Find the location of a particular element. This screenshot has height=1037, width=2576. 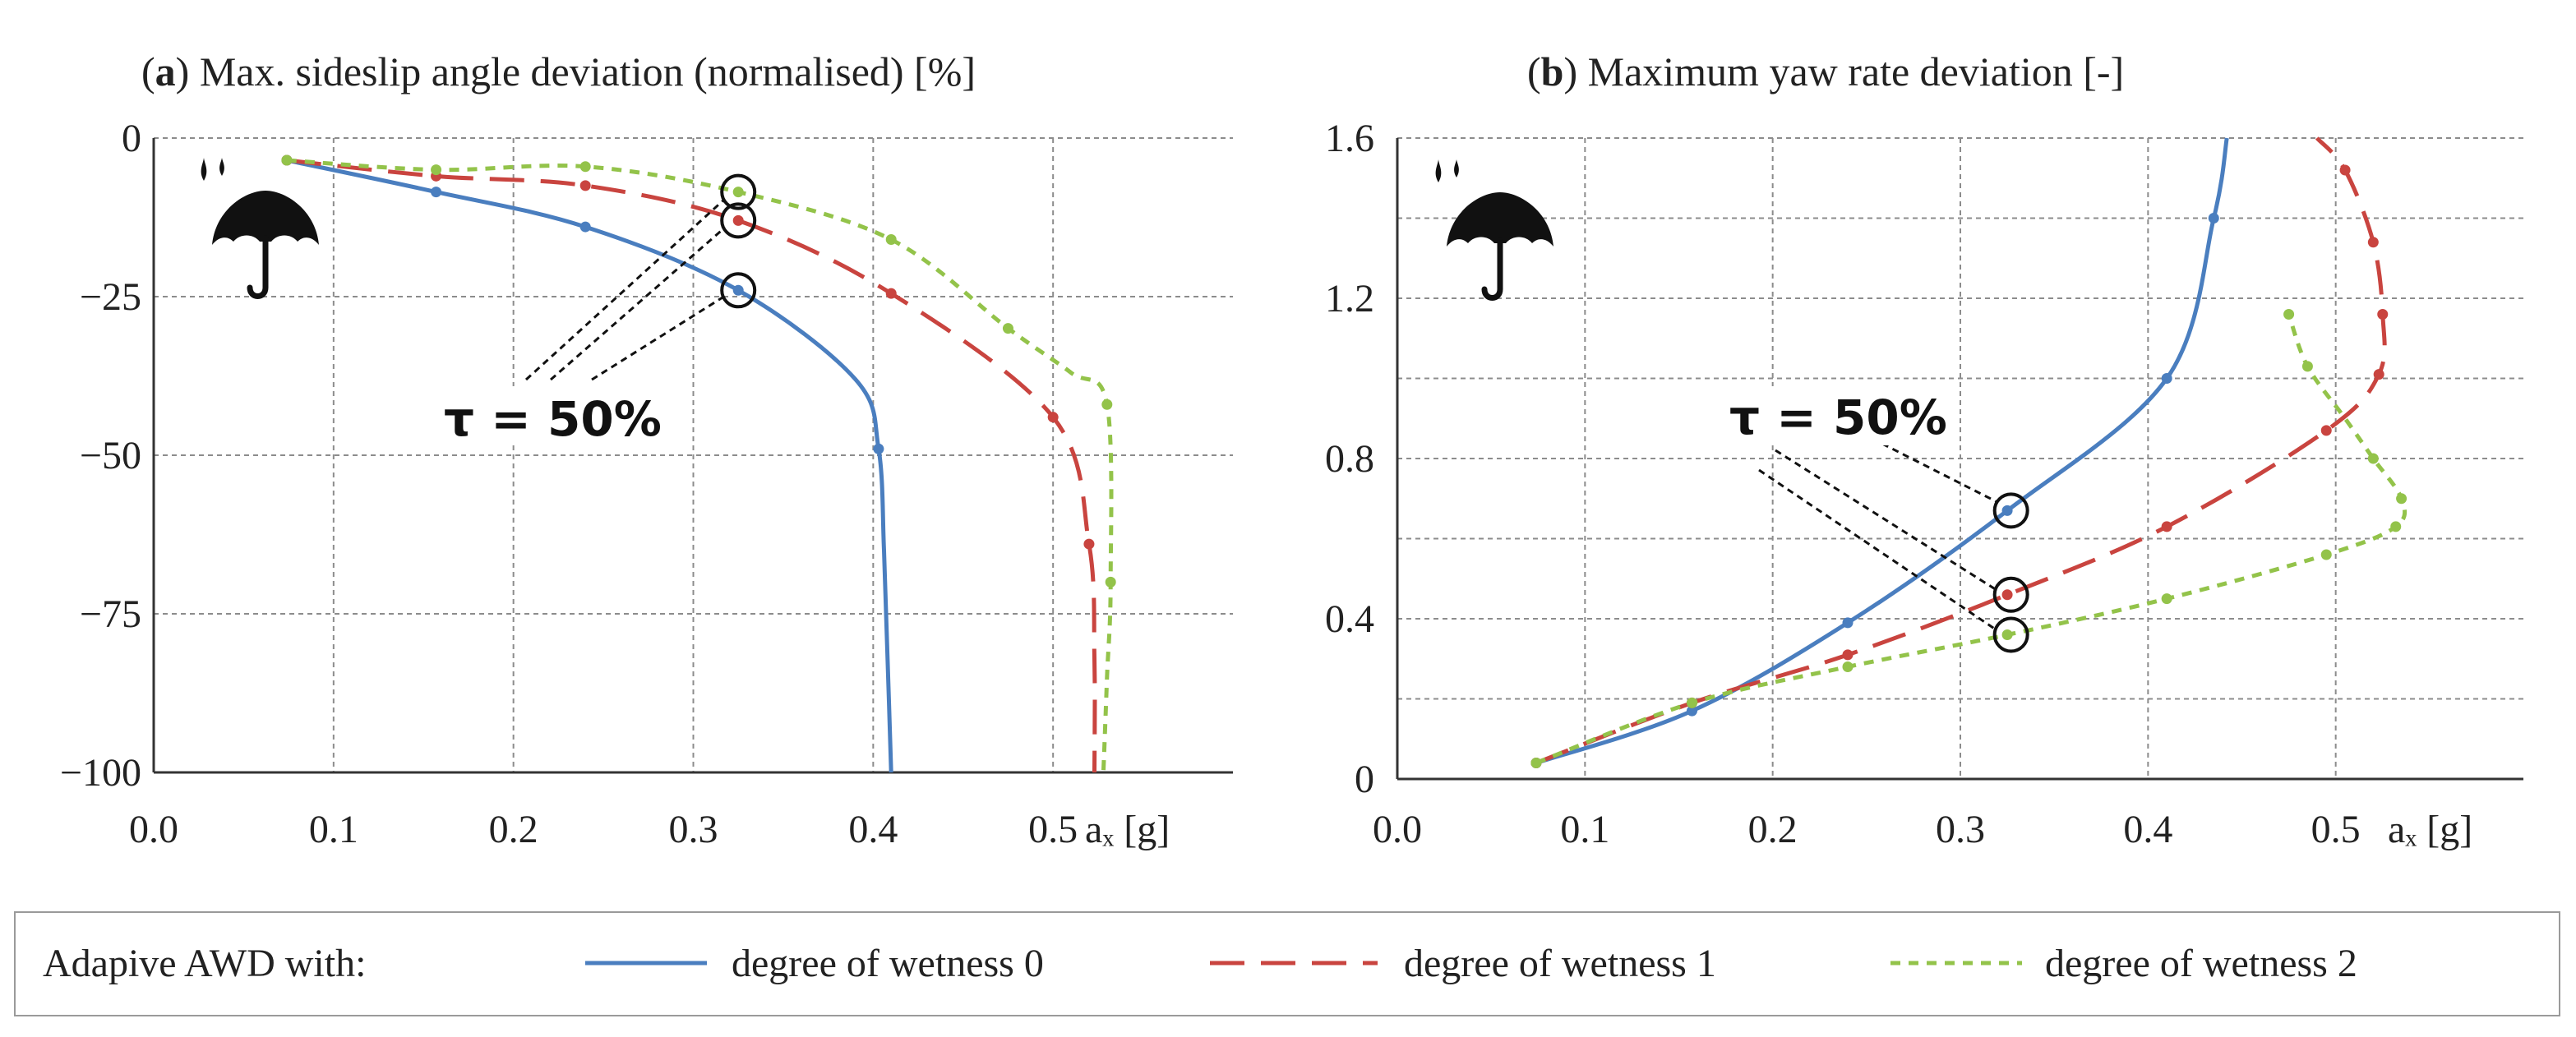

legend-frame is located at coordinates (1287, 963).